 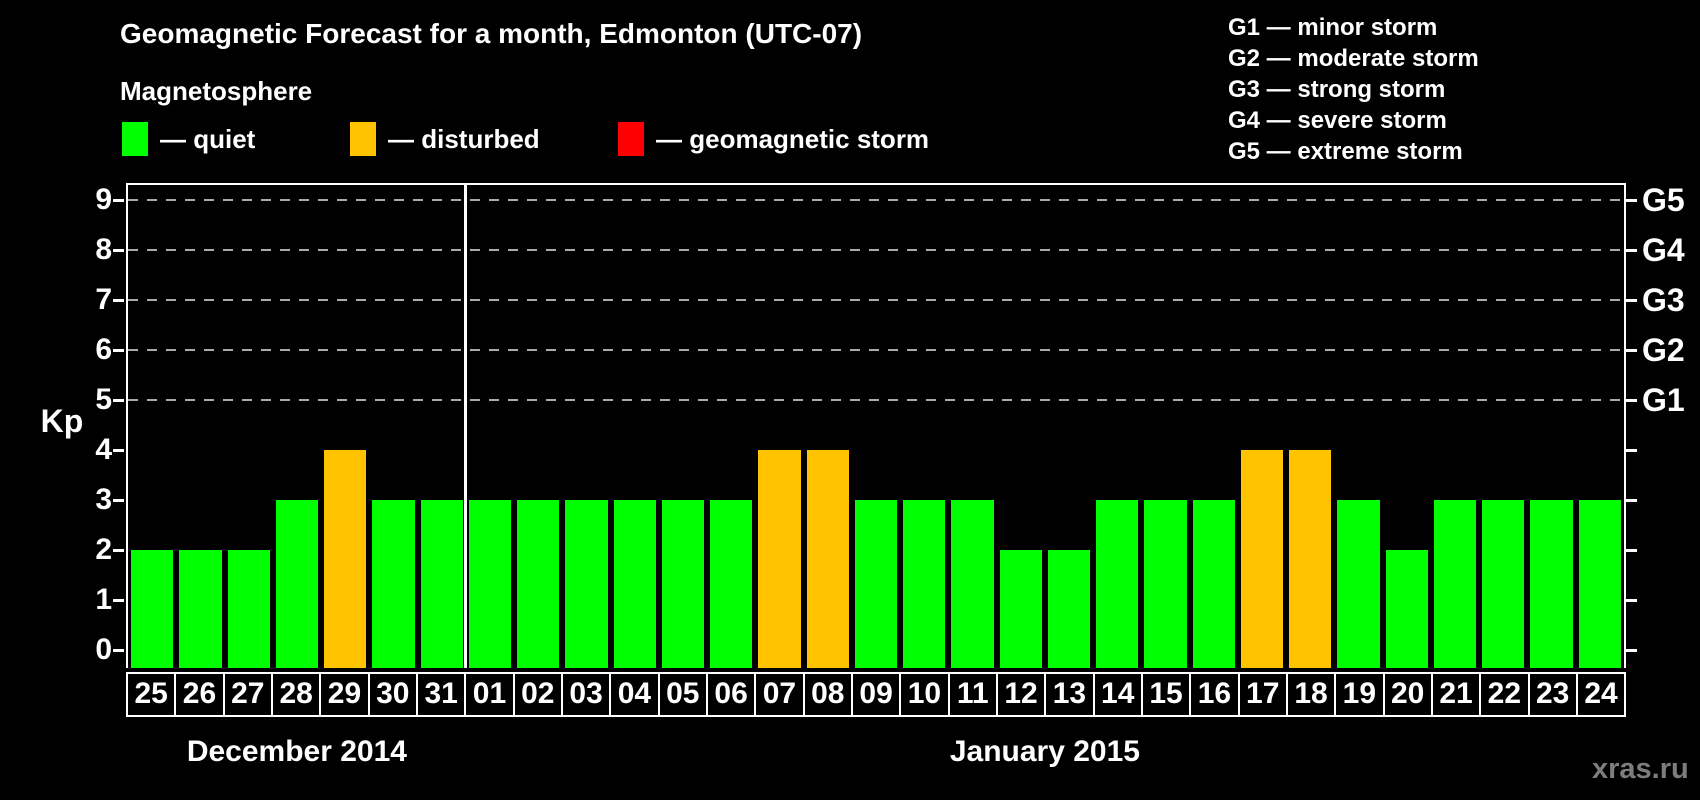 What do you see at coordinates (490, 694) in the screenshot?
I see `day-label: 01` at bounding box center [490, 694].